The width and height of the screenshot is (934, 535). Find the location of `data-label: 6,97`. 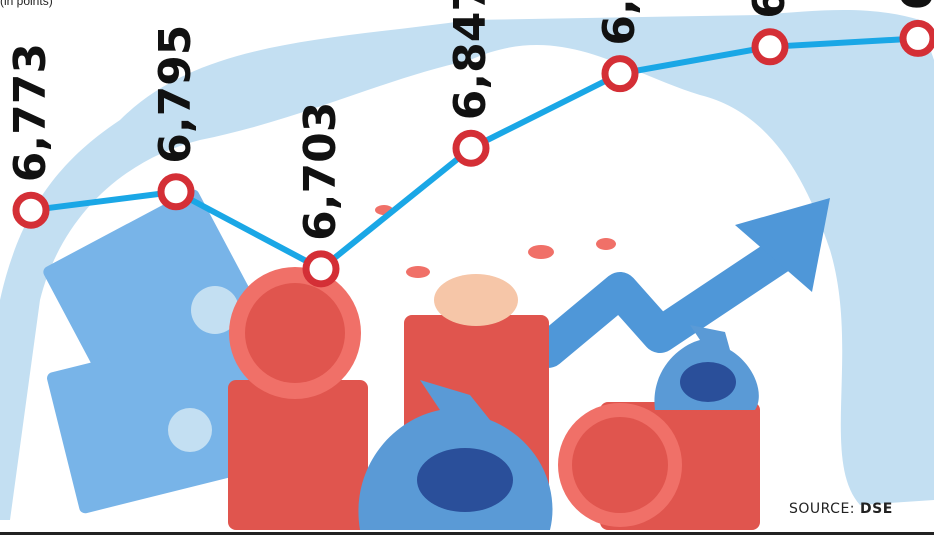

data-label: 6,97 is located at coordinates (913, 5).